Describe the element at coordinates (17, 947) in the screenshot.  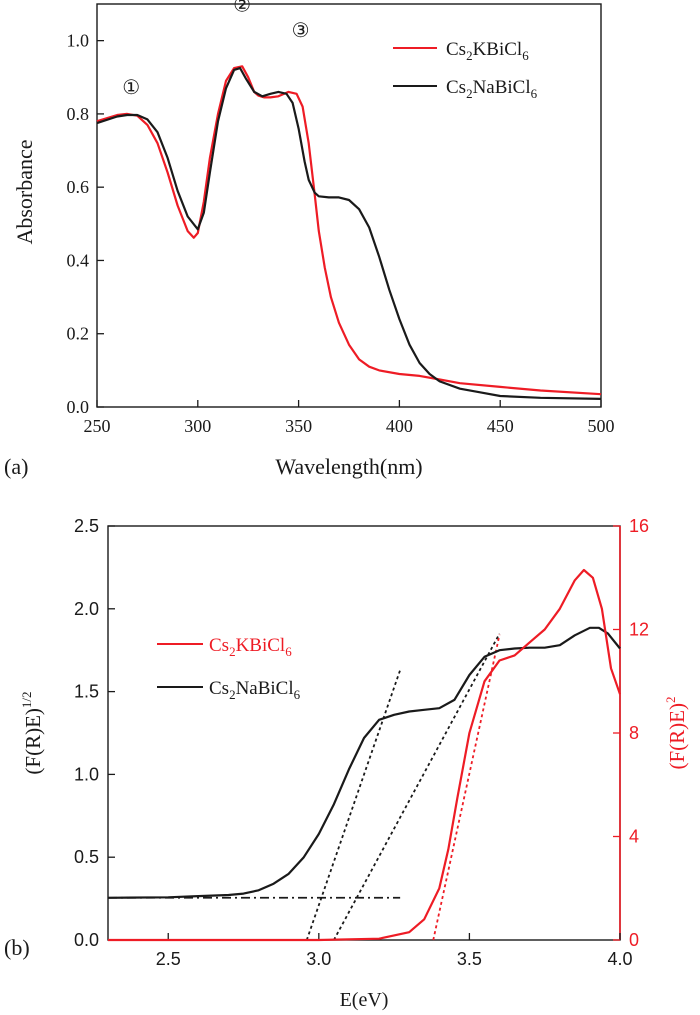
I see `panel-b-label: (b)` at that location.